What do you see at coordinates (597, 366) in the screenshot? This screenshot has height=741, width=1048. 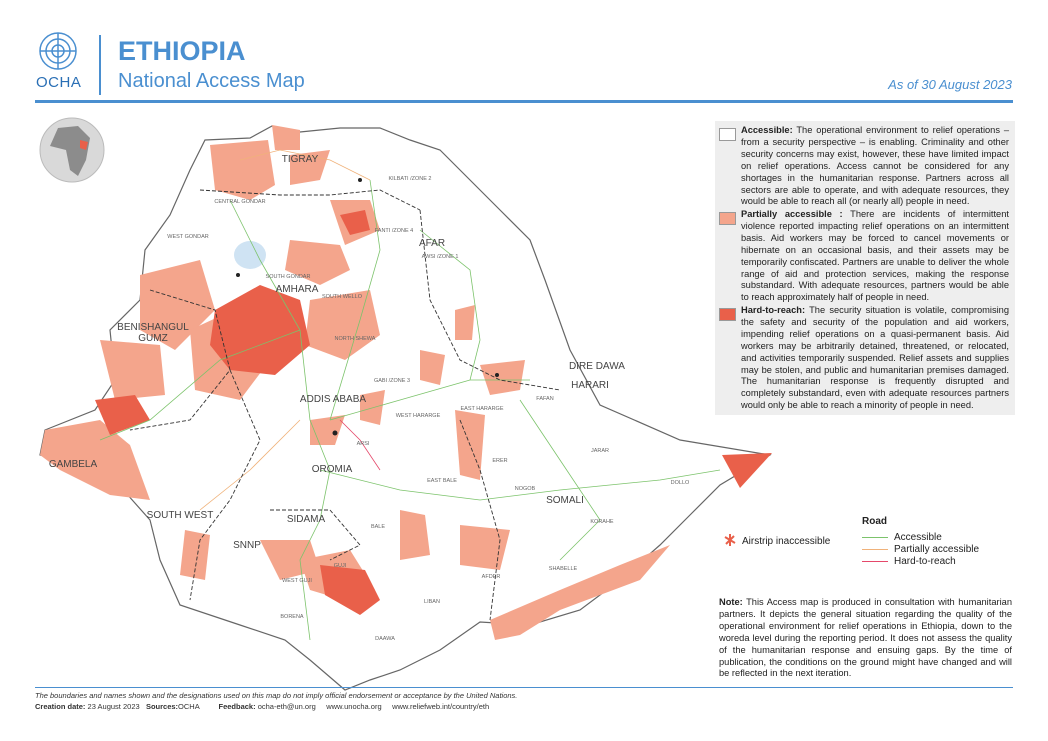 I see `region-label: DIRE DAWA` at bounding box center [597, 366].